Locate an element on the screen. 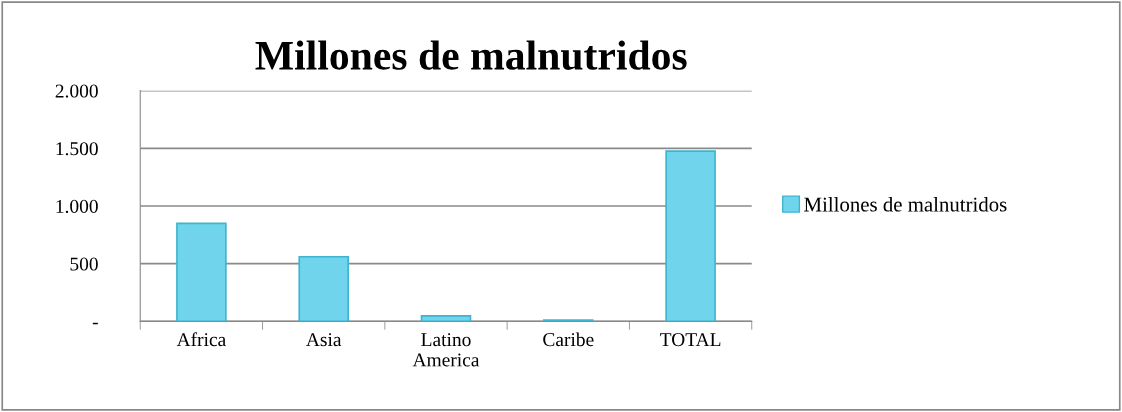  x-tick-label: Latino America is located at coordinates (446, 350).